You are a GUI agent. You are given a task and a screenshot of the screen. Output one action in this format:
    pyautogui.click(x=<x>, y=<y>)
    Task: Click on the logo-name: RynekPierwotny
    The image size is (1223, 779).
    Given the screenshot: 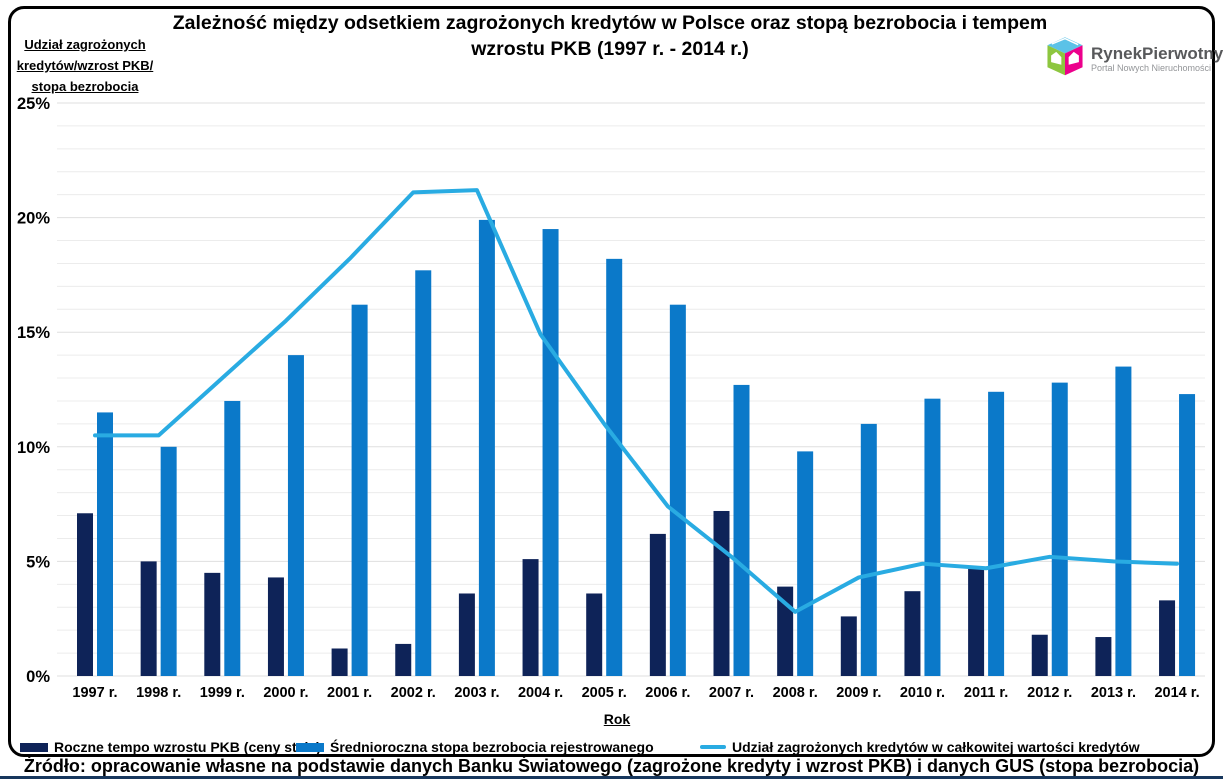 What is the action you would take?
    pyautogui.click(x=1157, y=53)
    